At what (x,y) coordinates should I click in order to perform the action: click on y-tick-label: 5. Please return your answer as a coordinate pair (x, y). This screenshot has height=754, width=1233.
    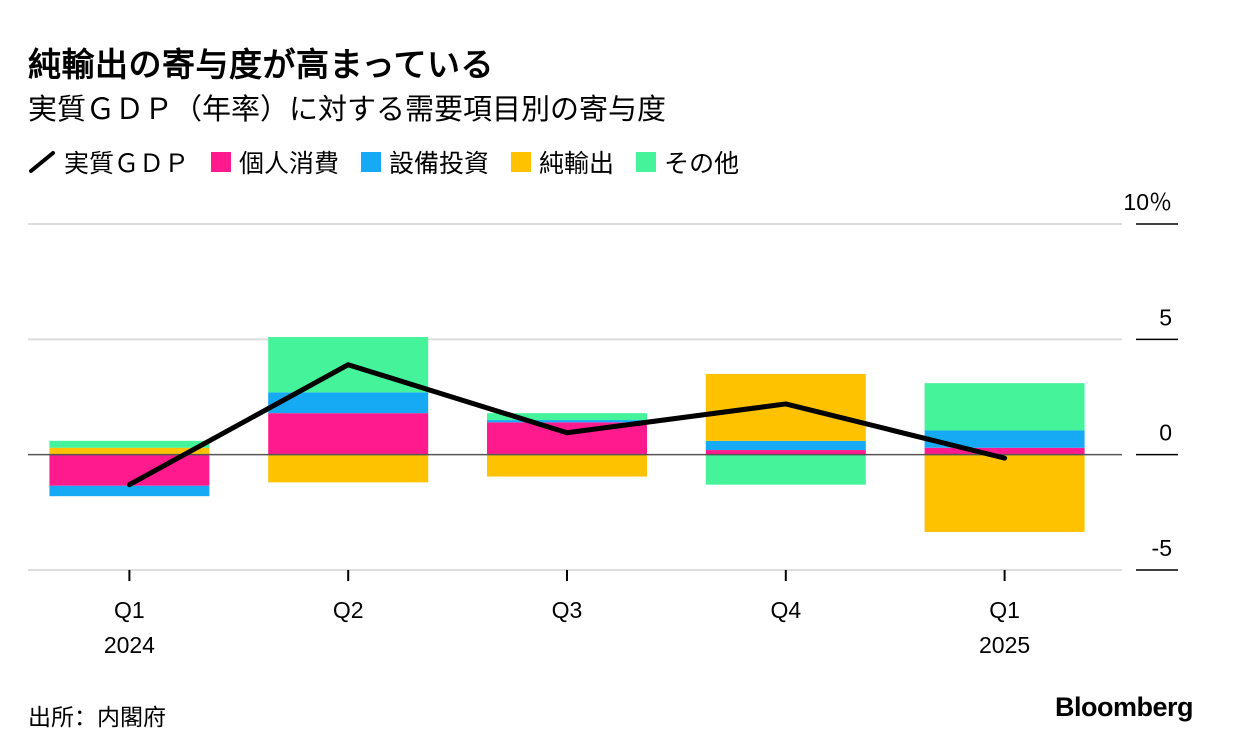
    Looking at the image, I should click on (1165, 317).